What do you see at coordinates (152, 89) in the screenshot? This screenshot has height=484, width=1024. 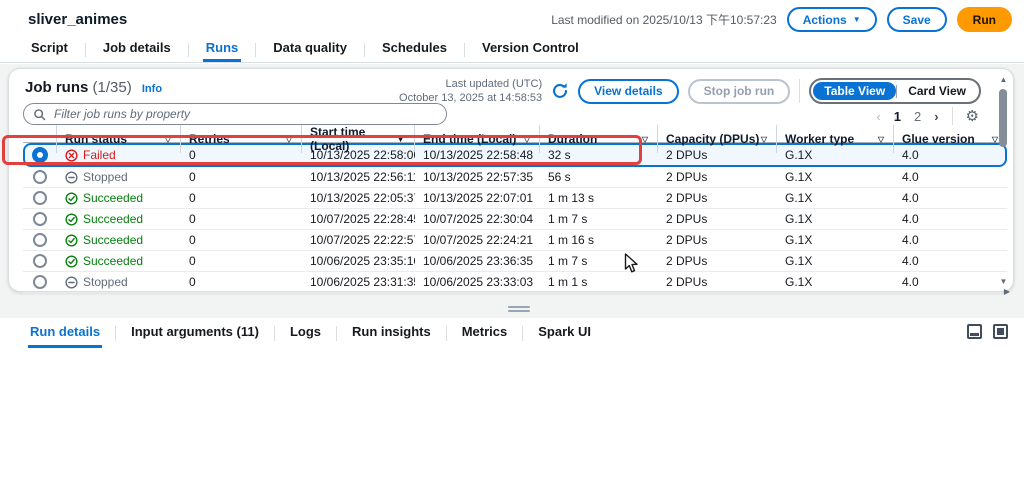 I see `info-link: Info` at bounding box center [152, 89].